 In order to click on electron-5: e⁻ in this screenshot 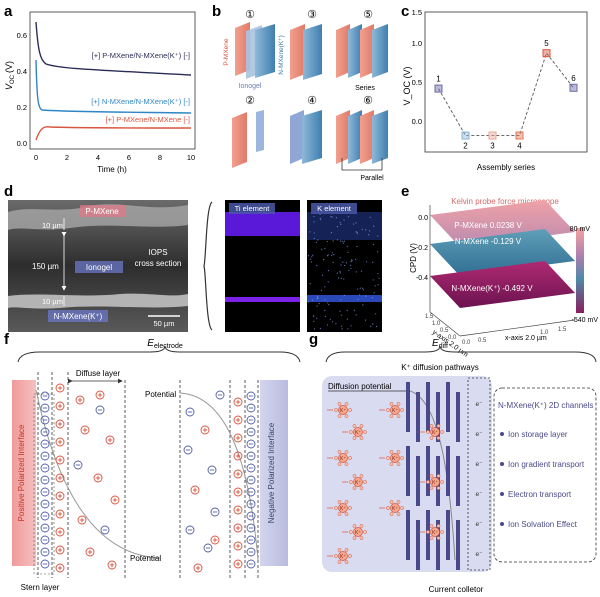, I will do `click(479, 524)`.